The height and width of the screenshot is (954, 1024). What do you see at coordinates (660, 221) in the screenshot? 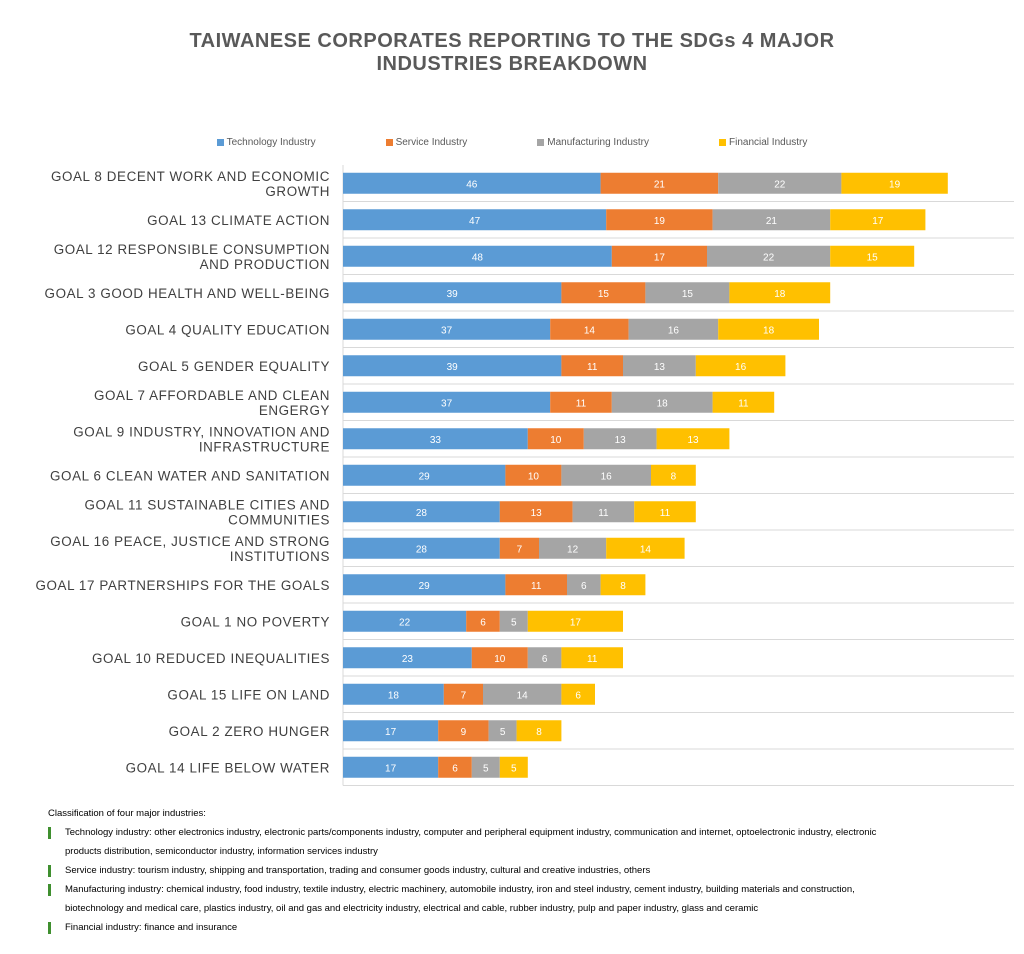
I see `data-label: 19` at bounding box center [660, 221].